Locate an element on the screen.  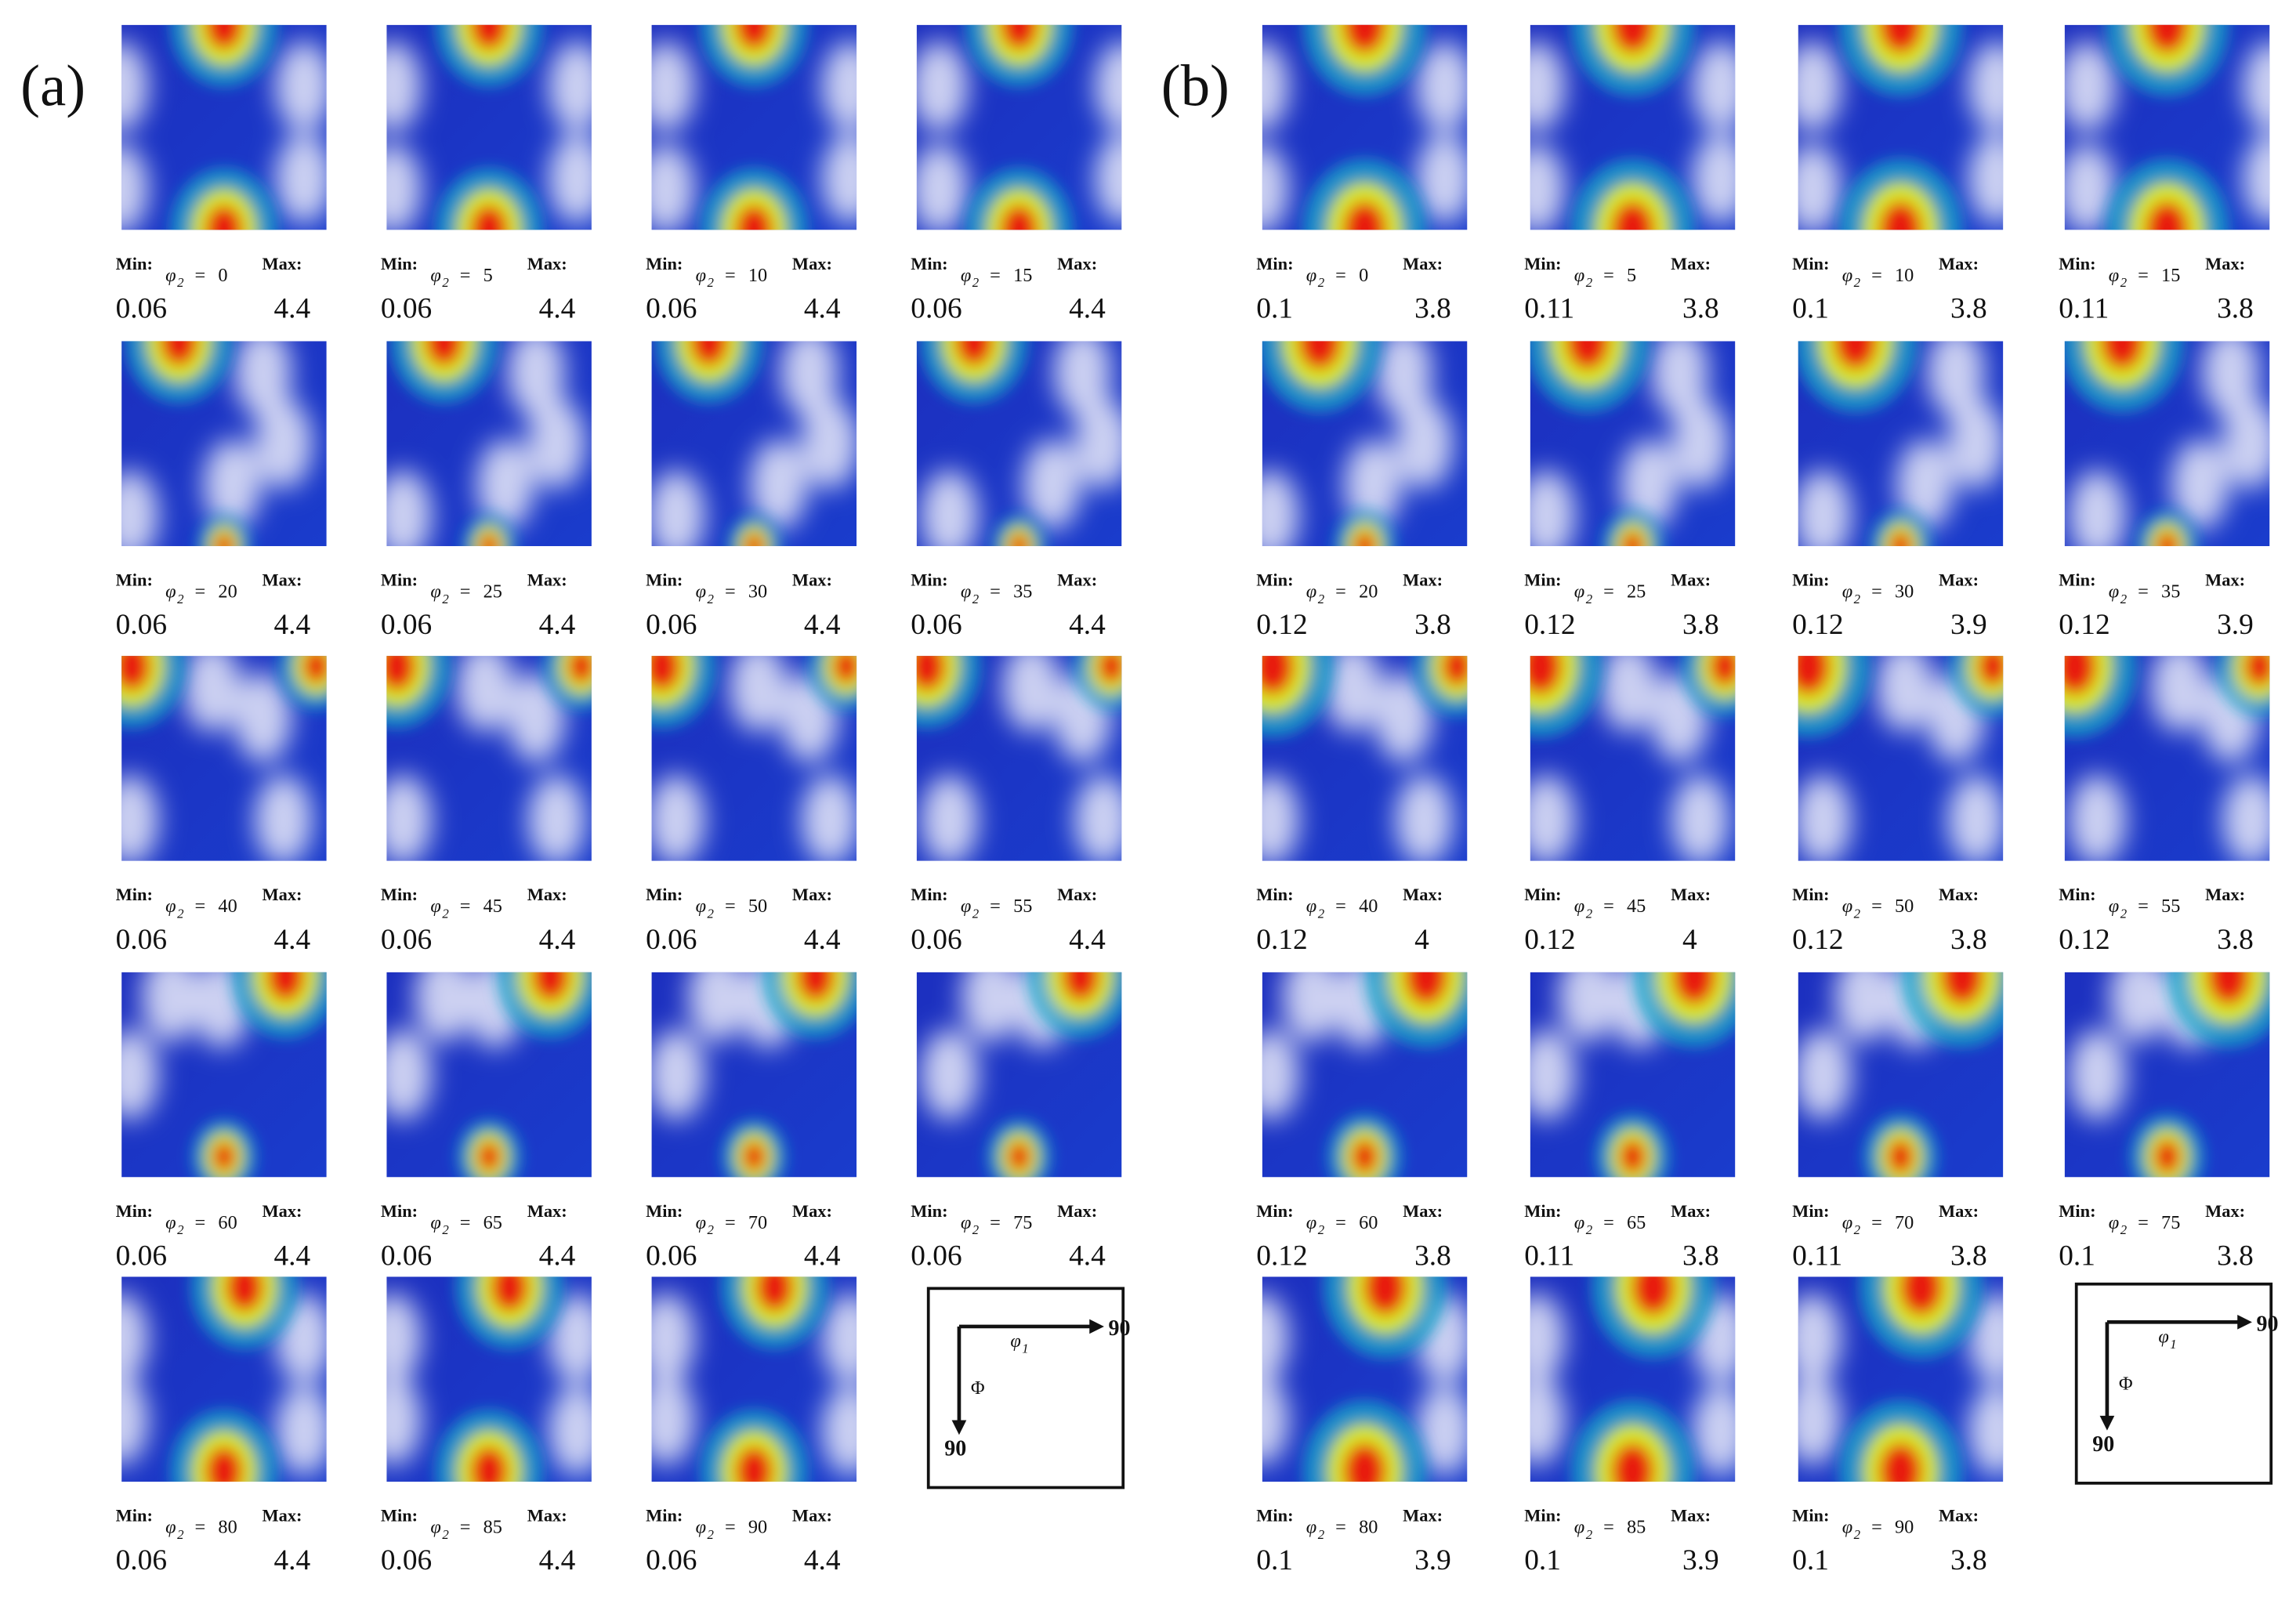
max-value: 4.4 is located at coordinates (557, 308).